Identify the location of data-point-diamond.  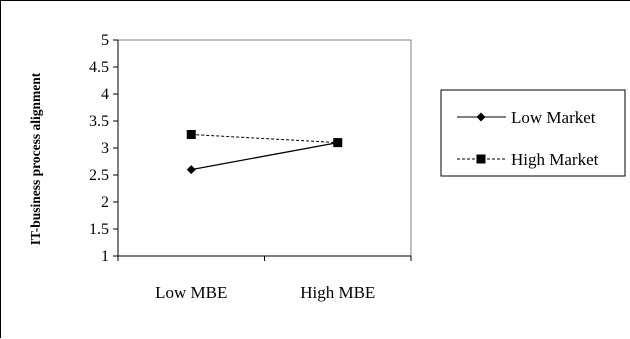
(191, 170).